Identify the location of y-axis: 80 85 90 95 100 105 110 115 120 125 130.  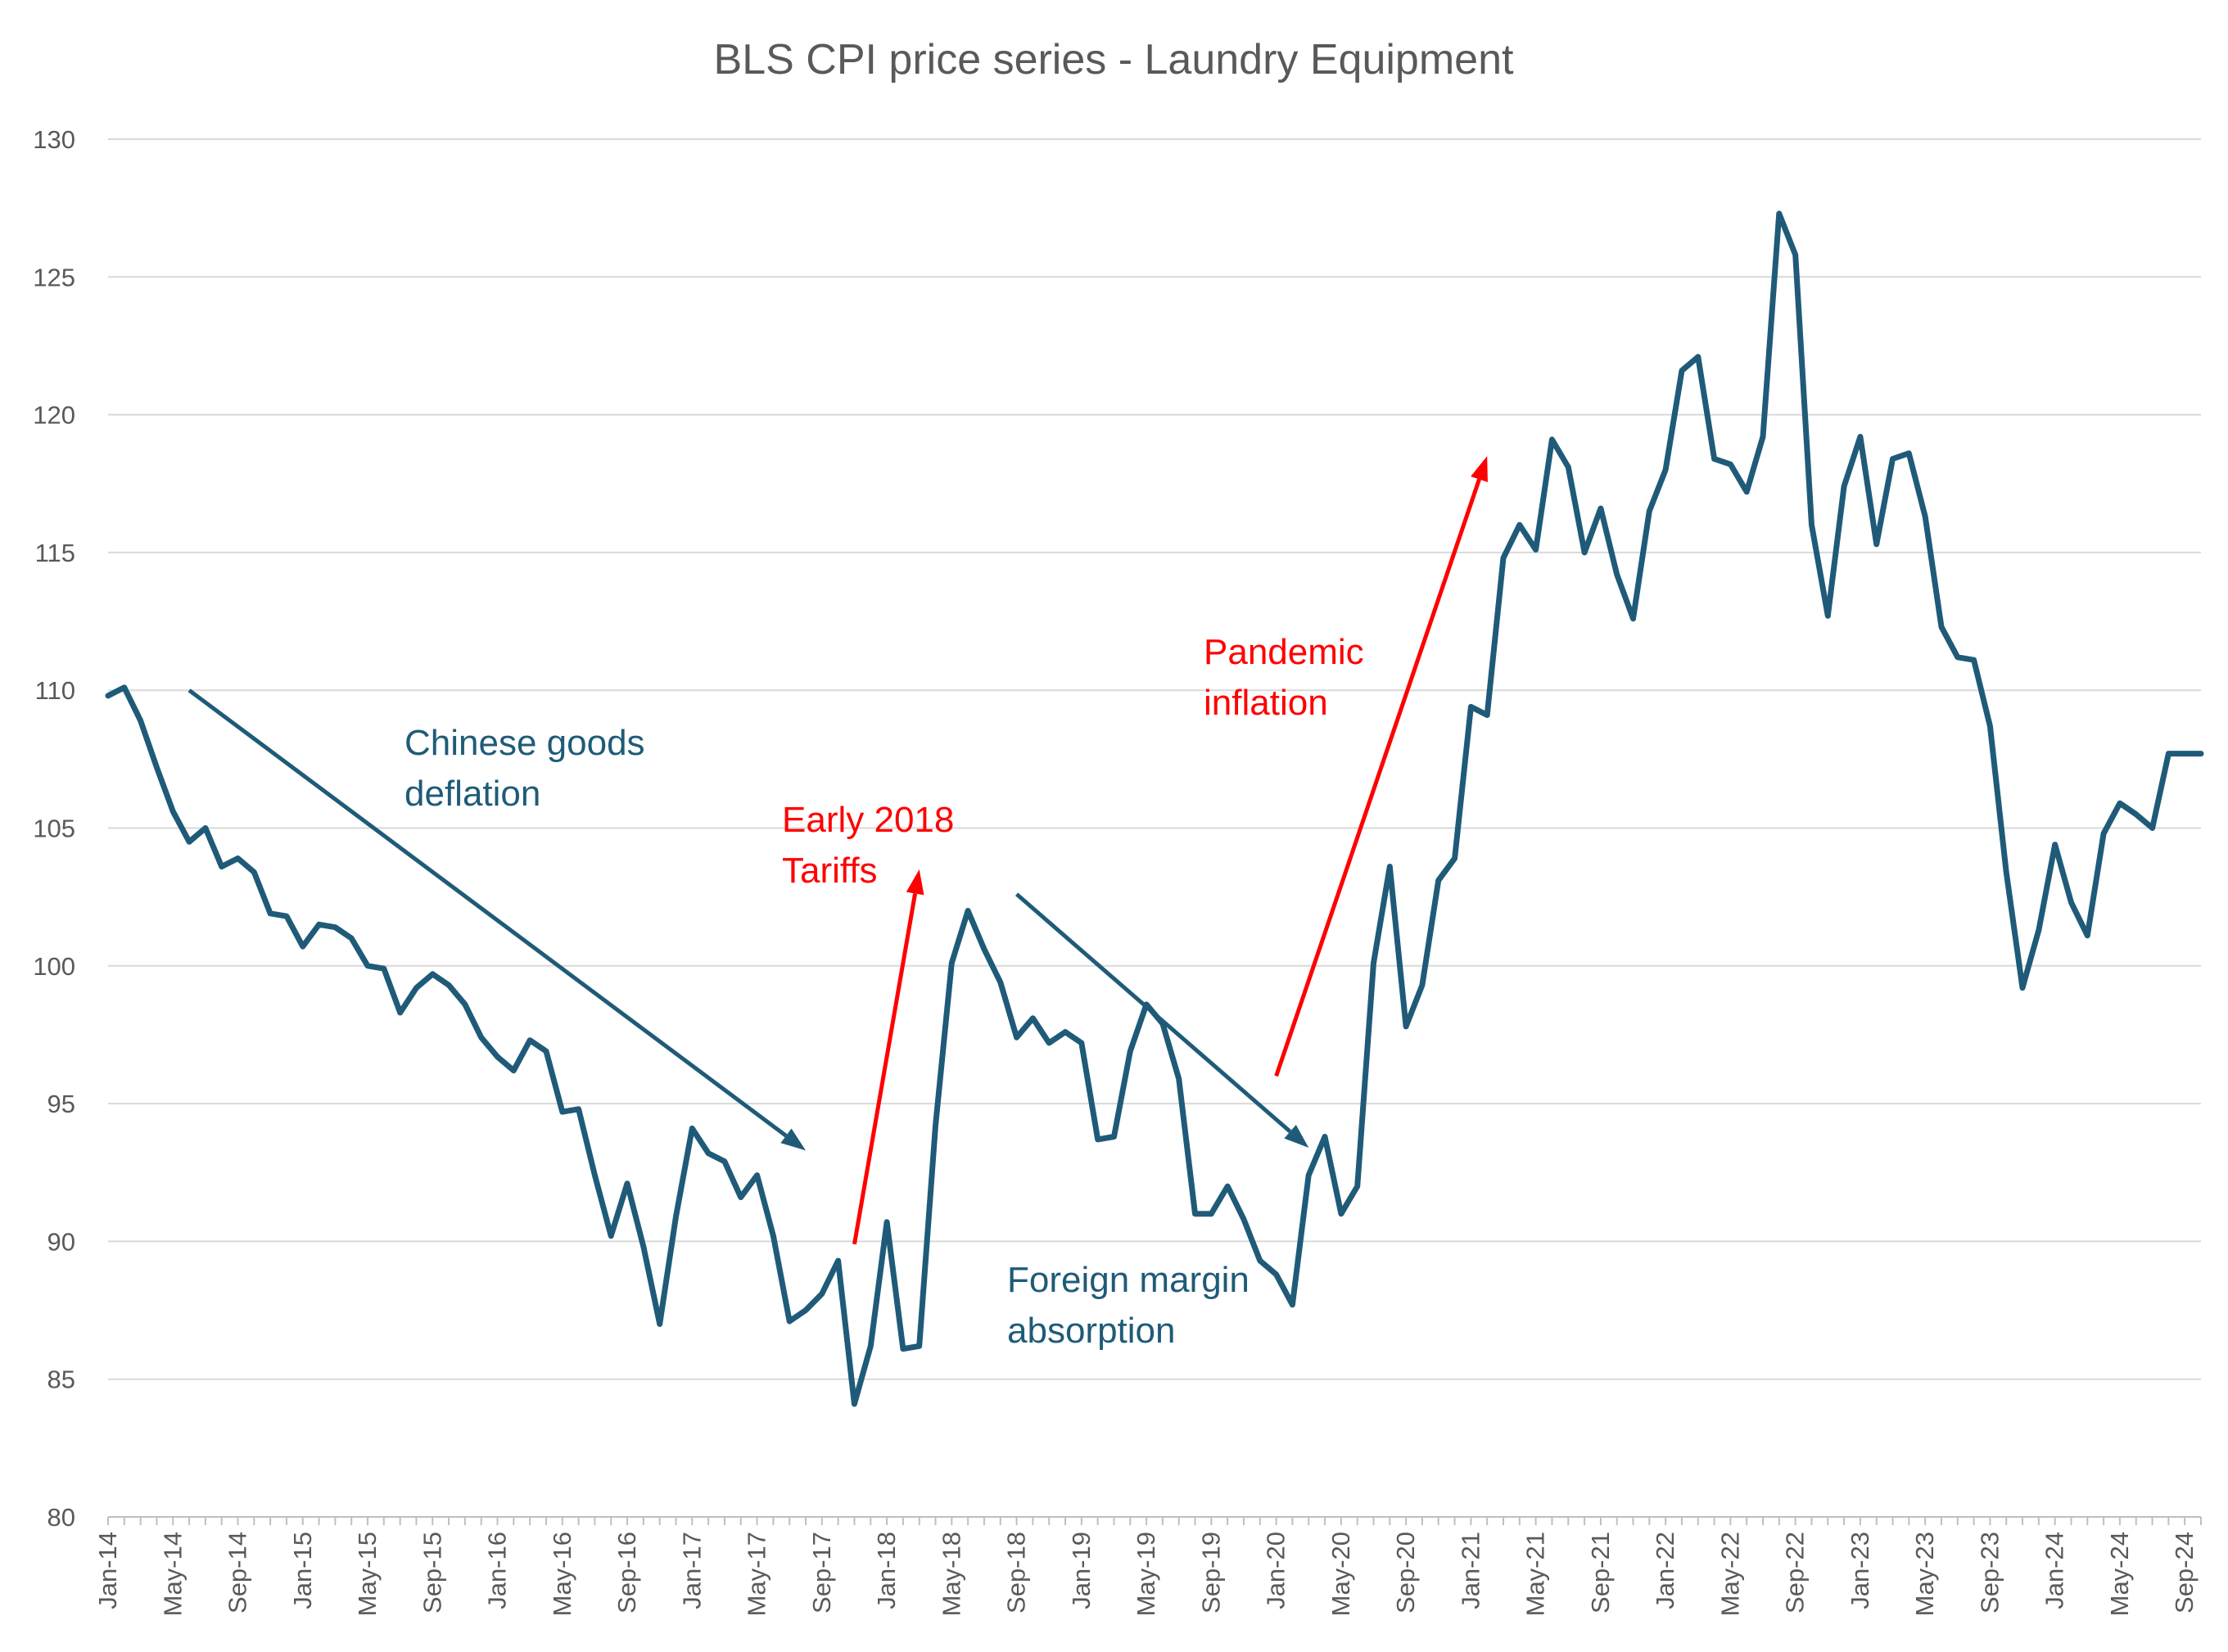
(54, 828).